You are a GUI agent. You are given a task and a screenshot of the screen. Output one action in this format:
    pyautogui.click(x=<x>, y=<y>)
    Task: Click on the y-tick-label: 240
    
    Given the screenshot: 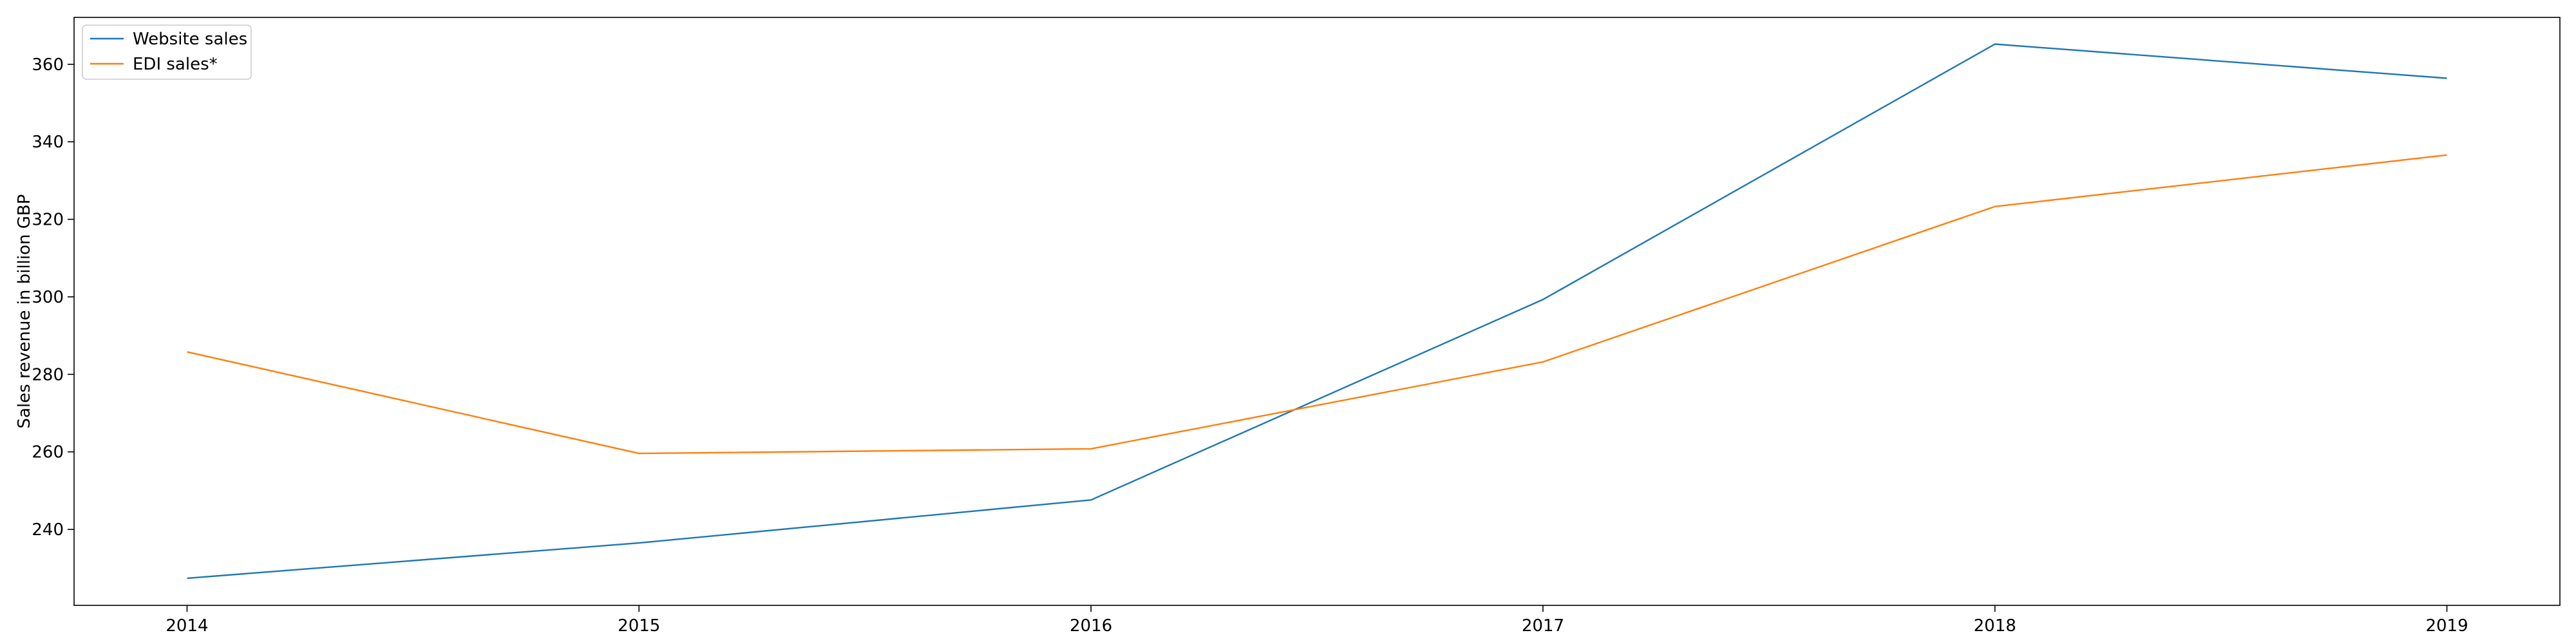 What is the action you would take?
    pyautogui.click(x=48, y=530)
    